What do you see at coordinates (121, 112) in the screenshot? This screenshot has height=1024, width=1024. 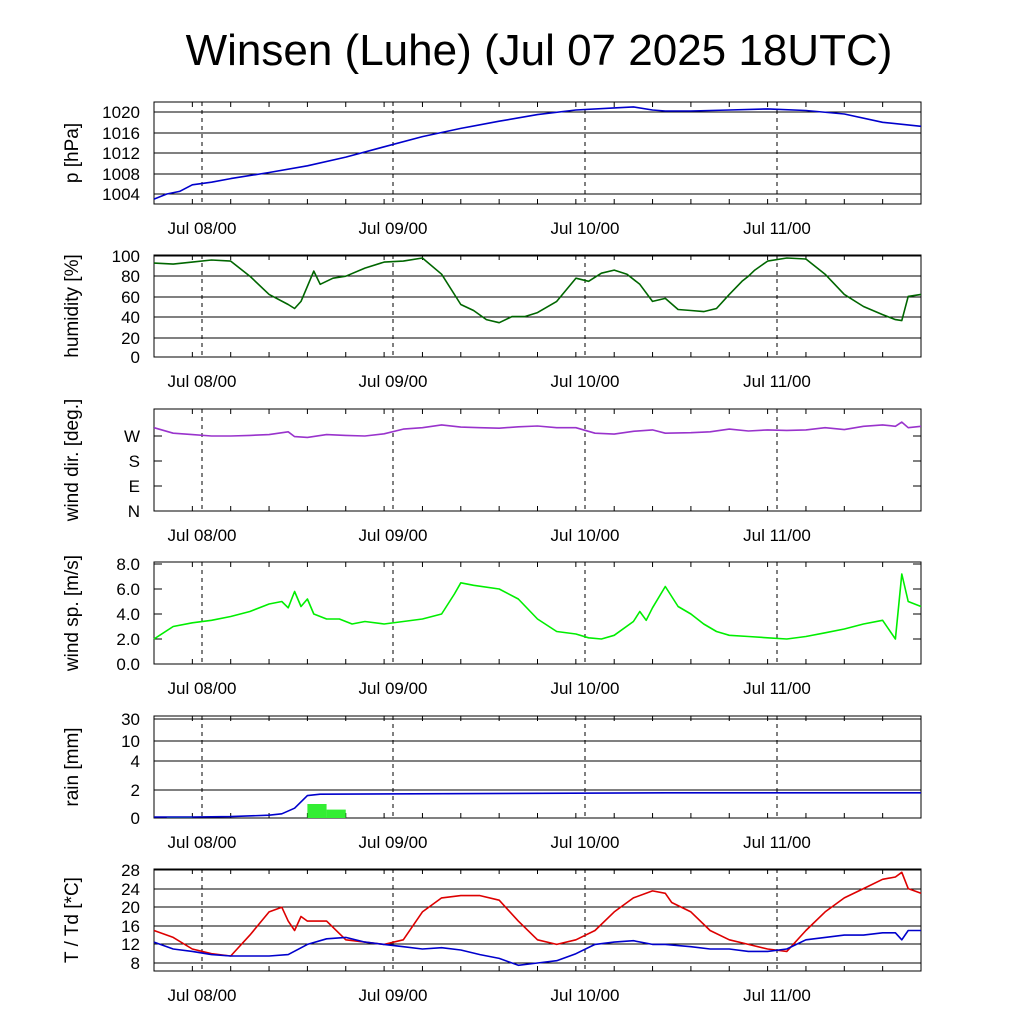 I see `y-tick-label: 1020` at bounding box center [121, 112].